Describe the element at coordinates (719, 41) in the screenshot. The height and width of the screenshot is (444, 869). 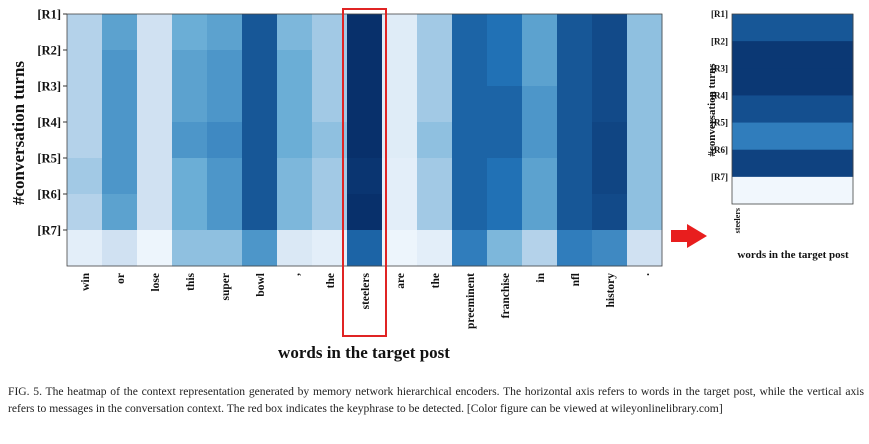
I see `row-tick-label: [R2]` at that location.